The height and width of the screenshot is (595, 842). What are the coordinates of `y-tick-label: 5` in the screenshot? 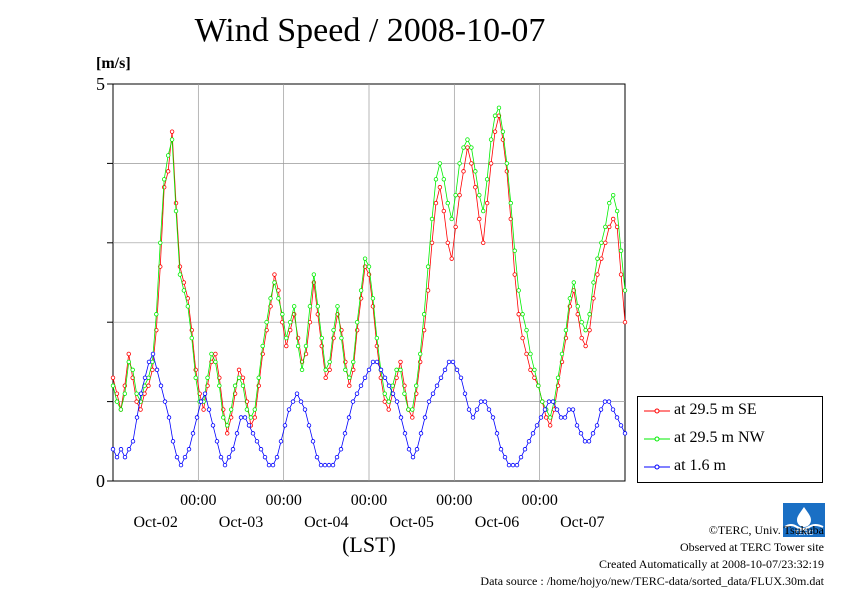 It's located at (100, 84).